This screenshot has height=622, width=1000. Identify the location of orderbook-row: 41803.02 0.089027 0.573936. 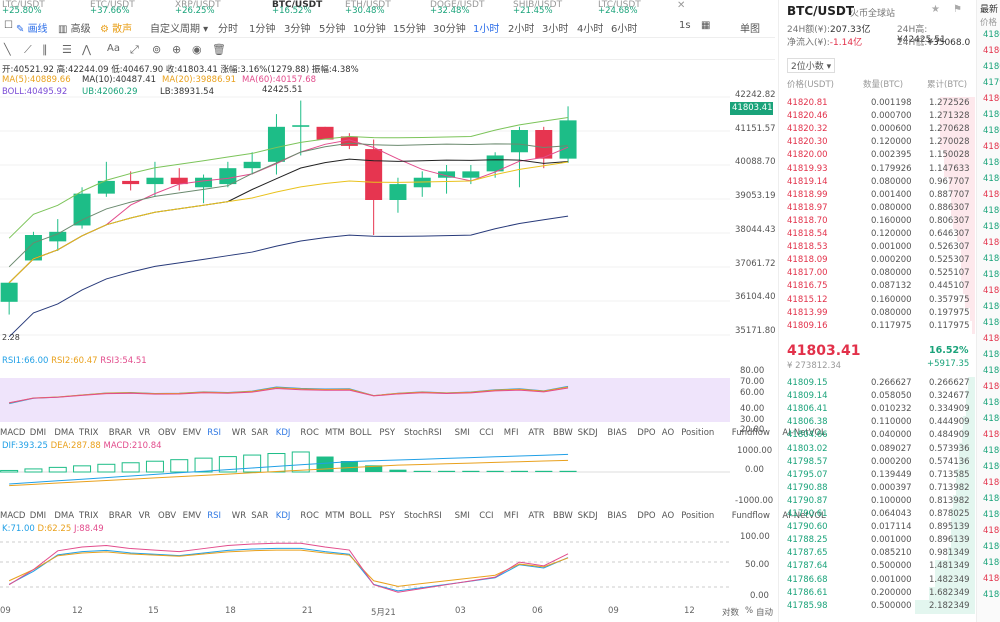
(877, 450).